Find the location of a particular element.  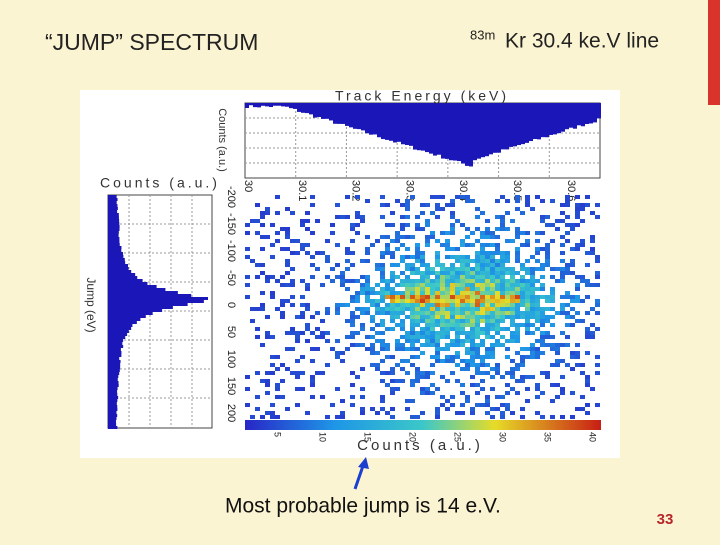

axis-title: Counts (a.u.) is located at coordinates (160, 183).